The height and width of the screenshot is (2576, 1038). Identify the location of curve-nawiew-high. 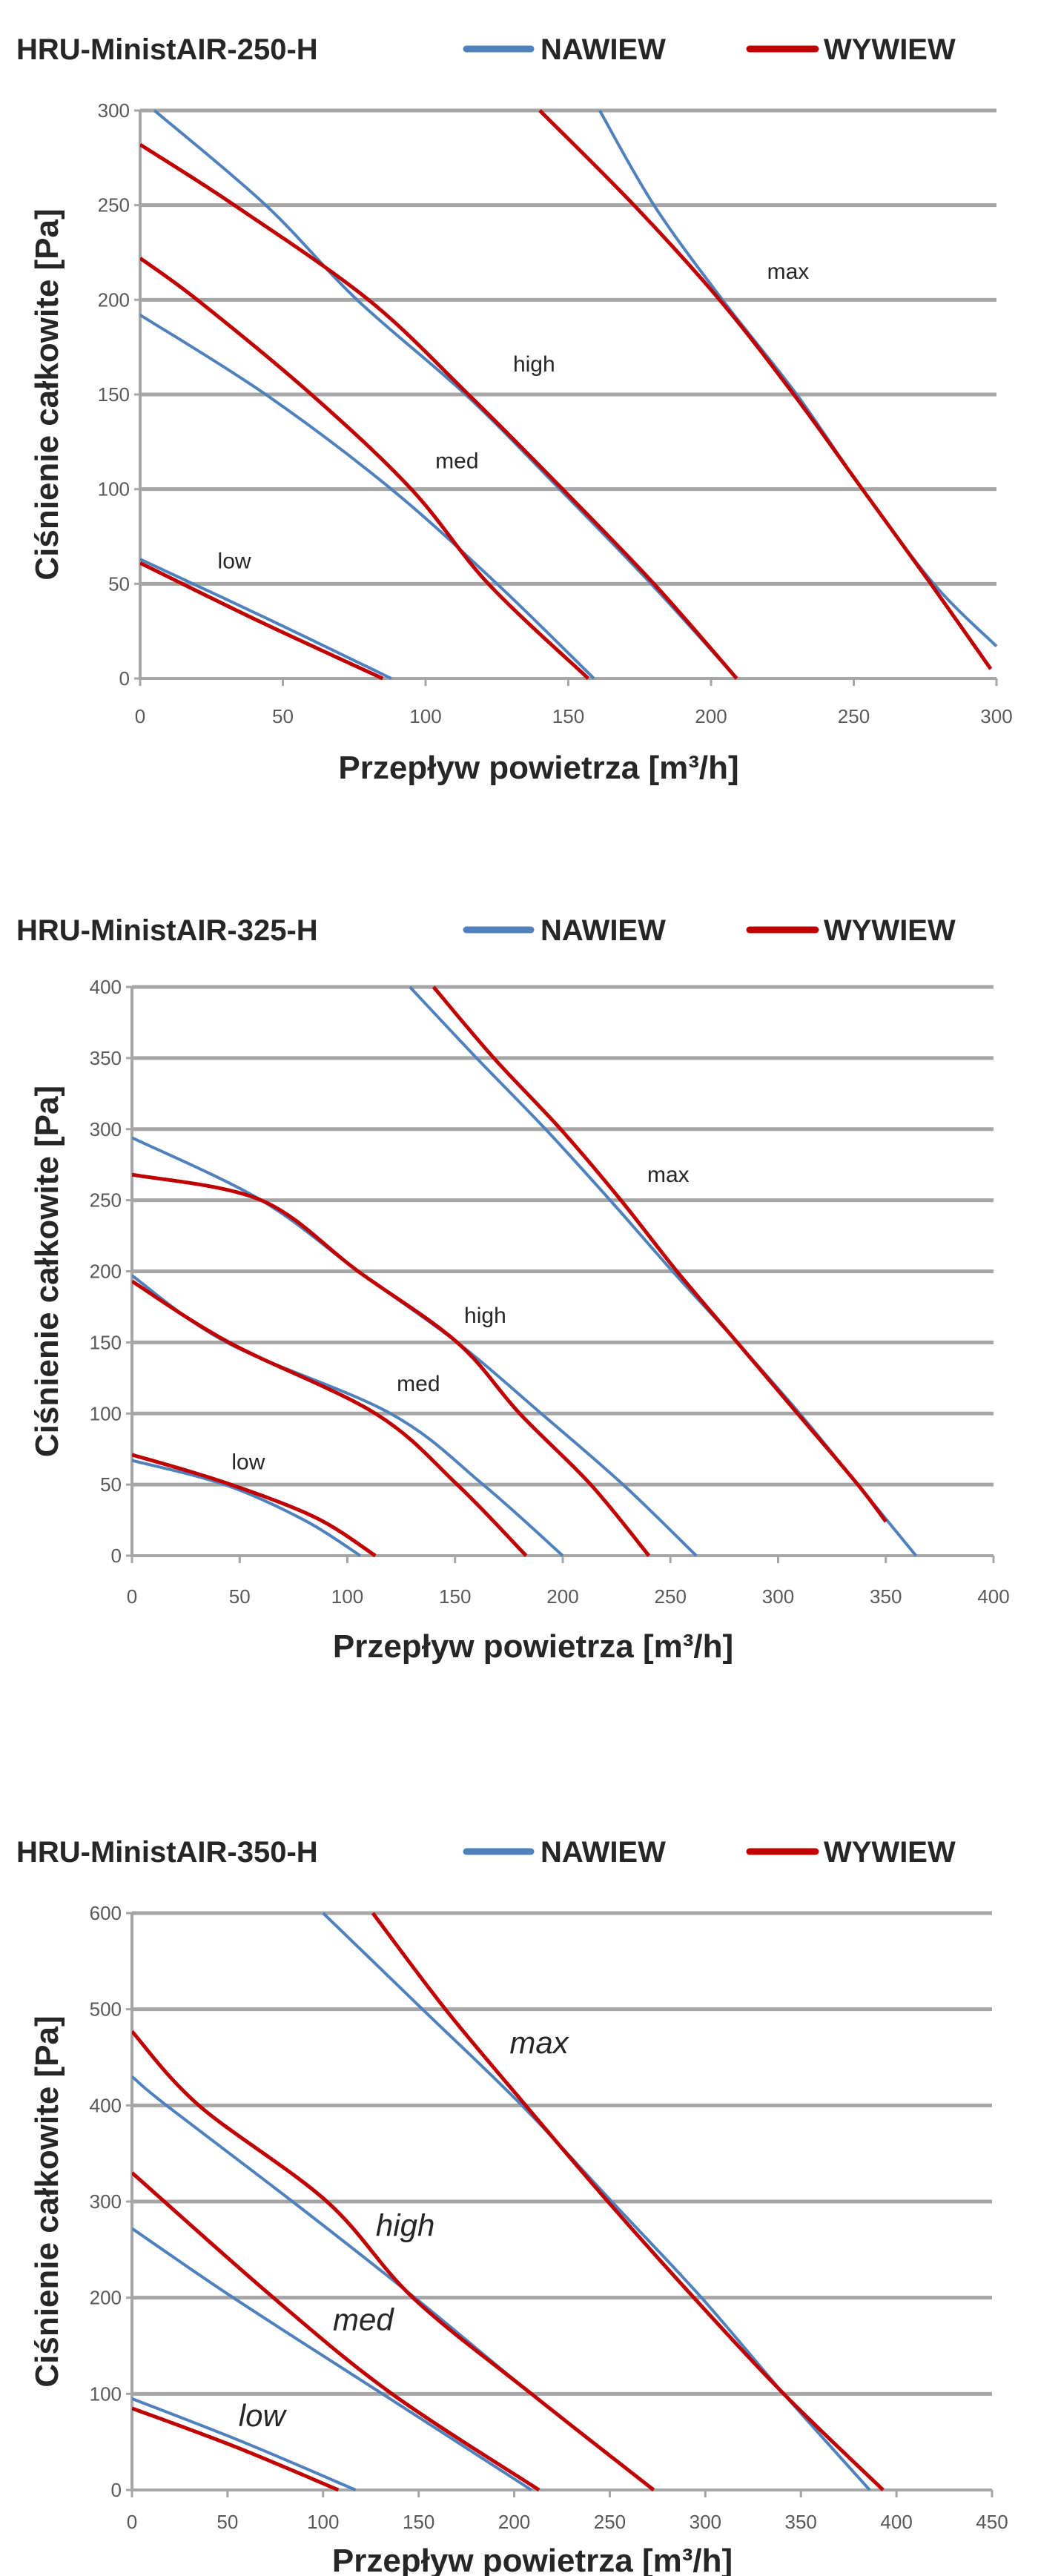
(446, 394).